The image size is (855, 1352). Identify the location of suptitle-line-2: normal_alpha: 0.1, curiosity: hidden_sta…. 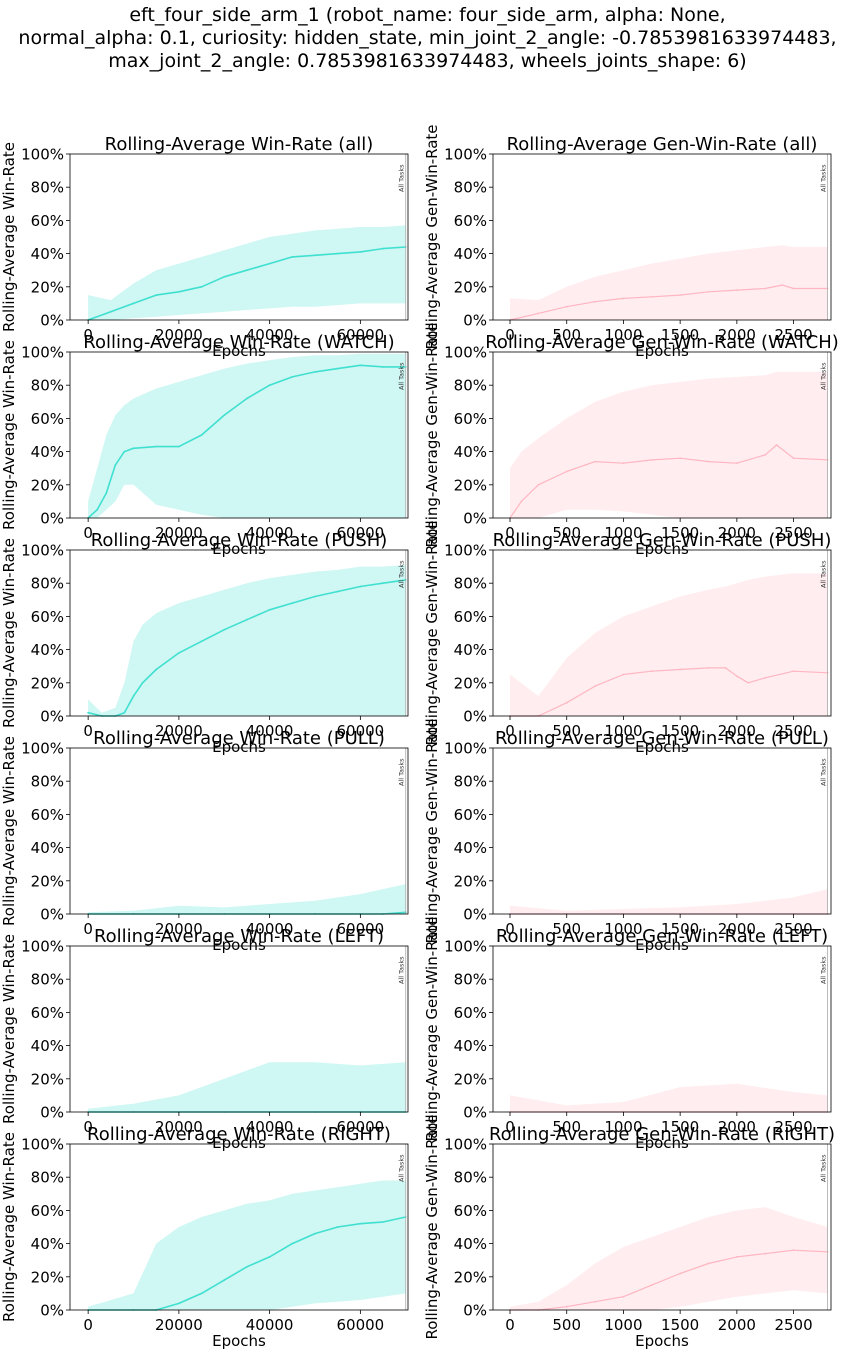
(427, 38).